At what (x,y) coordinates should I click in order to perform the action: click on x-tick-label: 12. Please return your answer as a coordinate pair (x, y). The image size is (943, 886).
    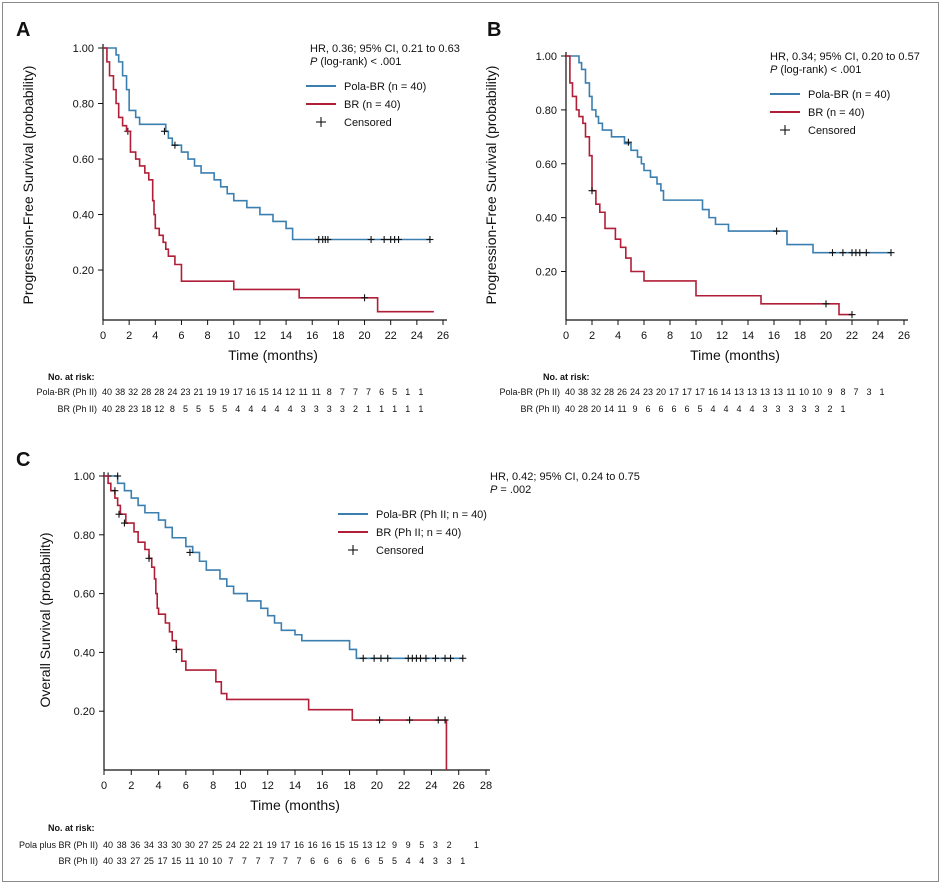
    Looking at the image, I should click on (722, 336).